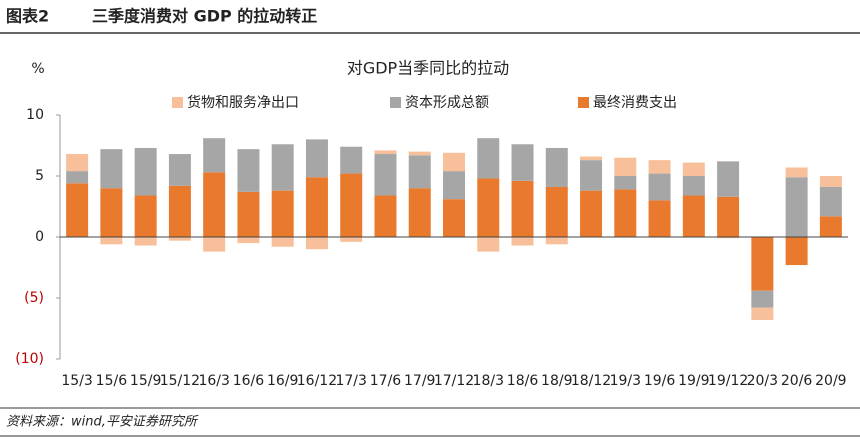  Describe the element at coordinates (350, 381) in the screenshot. I see `x-tick-label: 17/3` at that location.